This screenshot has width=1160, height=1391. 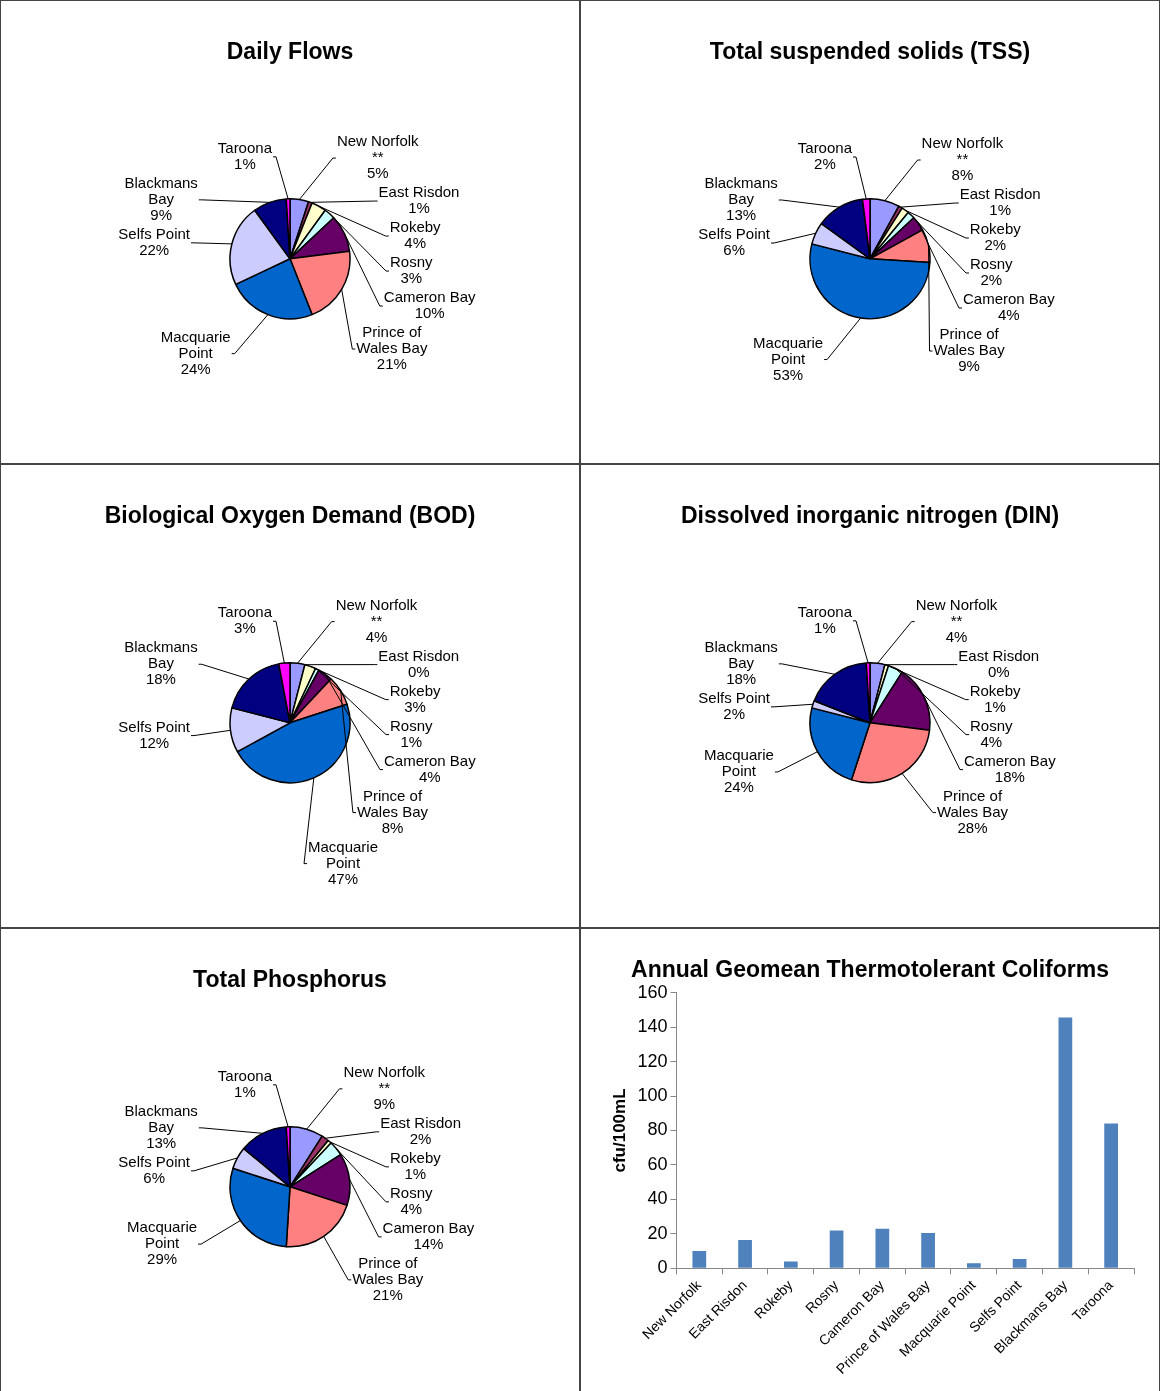 What do you see at coordinates (387, 1294) in the screenshot?
I see `data-label: 21%` at bounding box center [387, 1294].